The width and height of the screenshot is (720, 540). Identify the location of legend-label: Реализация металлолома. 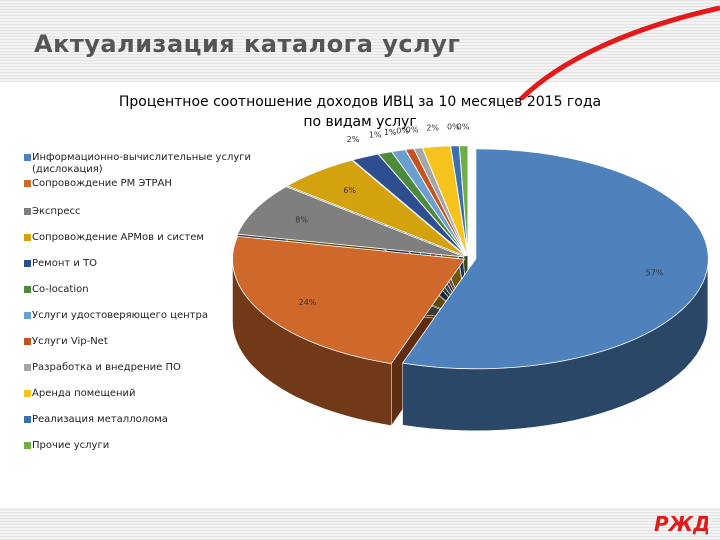
(100, 419).